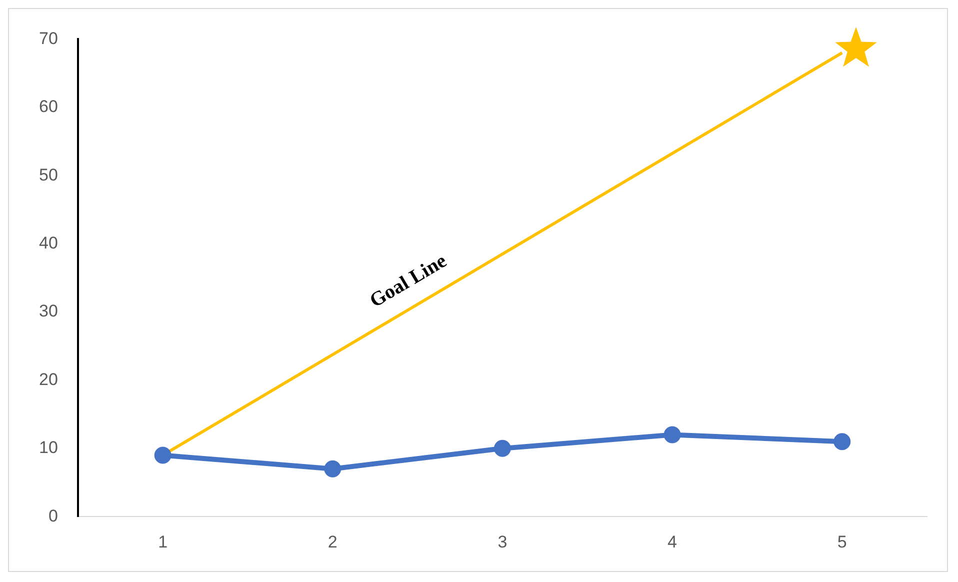 The height and width of the screenshot is (582, 958). Describe the element at coordinates (163, 542) in the screenshot. I see `x-tick-label: 1` at that location.